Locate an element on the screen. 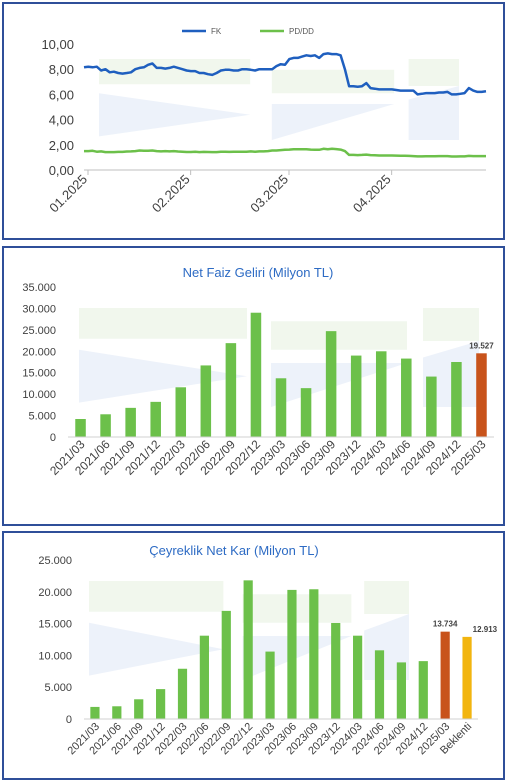 The image size is (508, 782). bars: 13.734 12.913 is located at coordinates (294, 649).